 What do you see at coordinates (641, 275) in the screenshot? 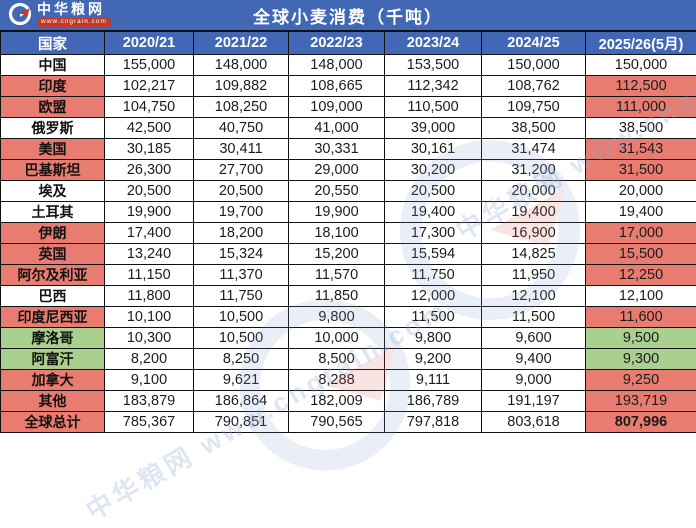
I see `value-cell: 12,250` at bounding box center [641, 275].